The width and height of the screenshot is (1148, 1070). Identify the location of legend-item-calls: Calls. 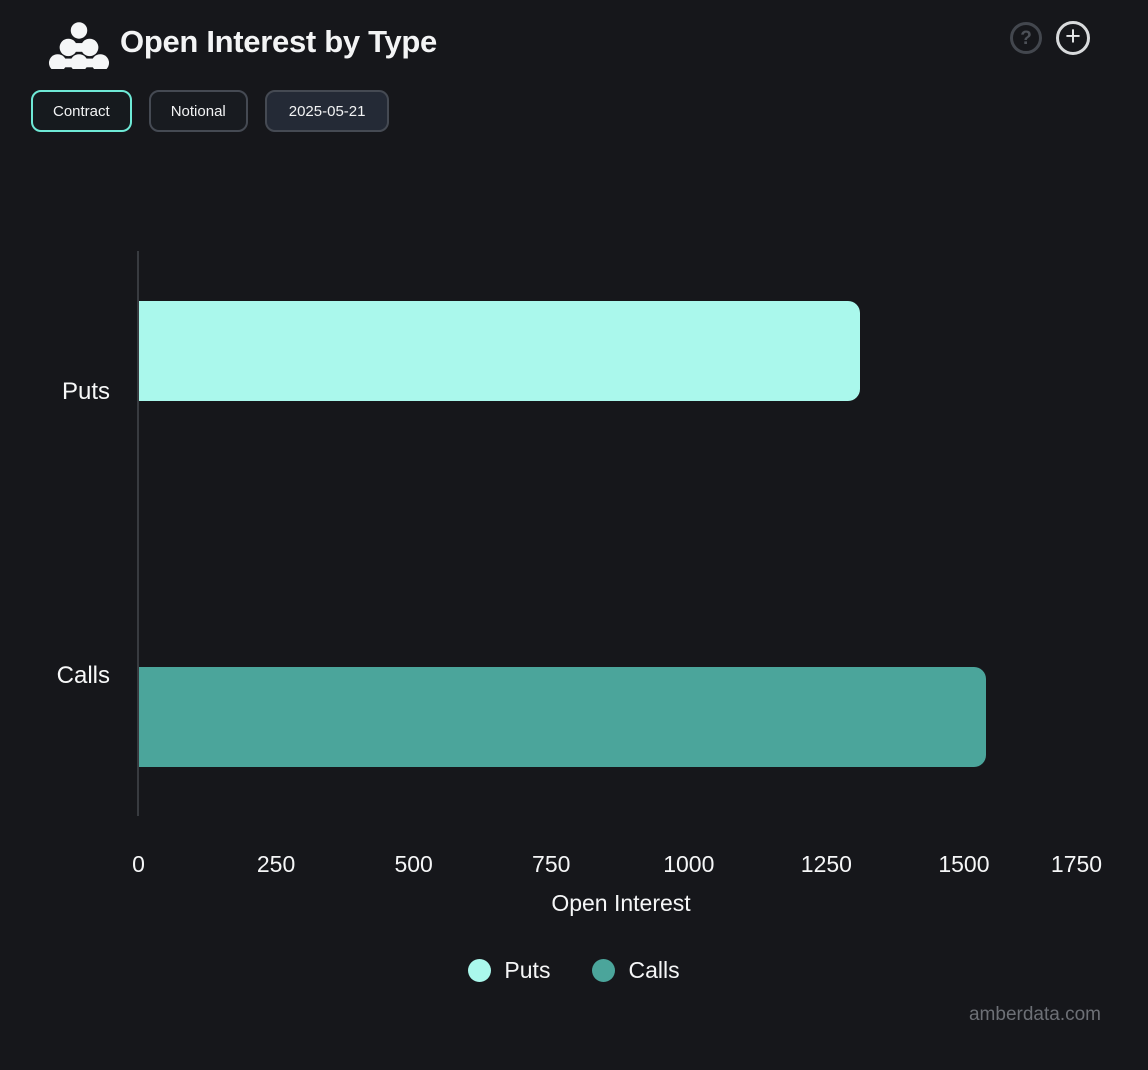
(636, 970).